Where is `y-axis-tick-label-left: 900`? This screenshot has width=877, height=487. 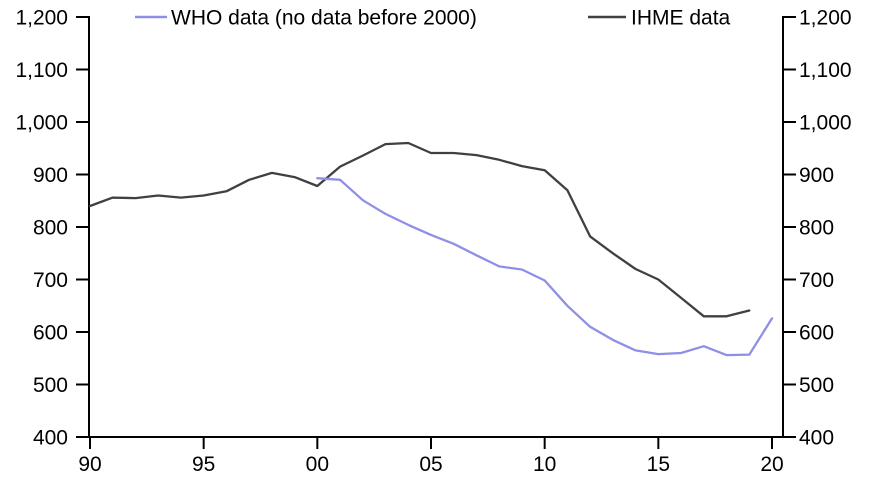
y-axis-tick-label-left: 900 is located at coordinates (50, 175).